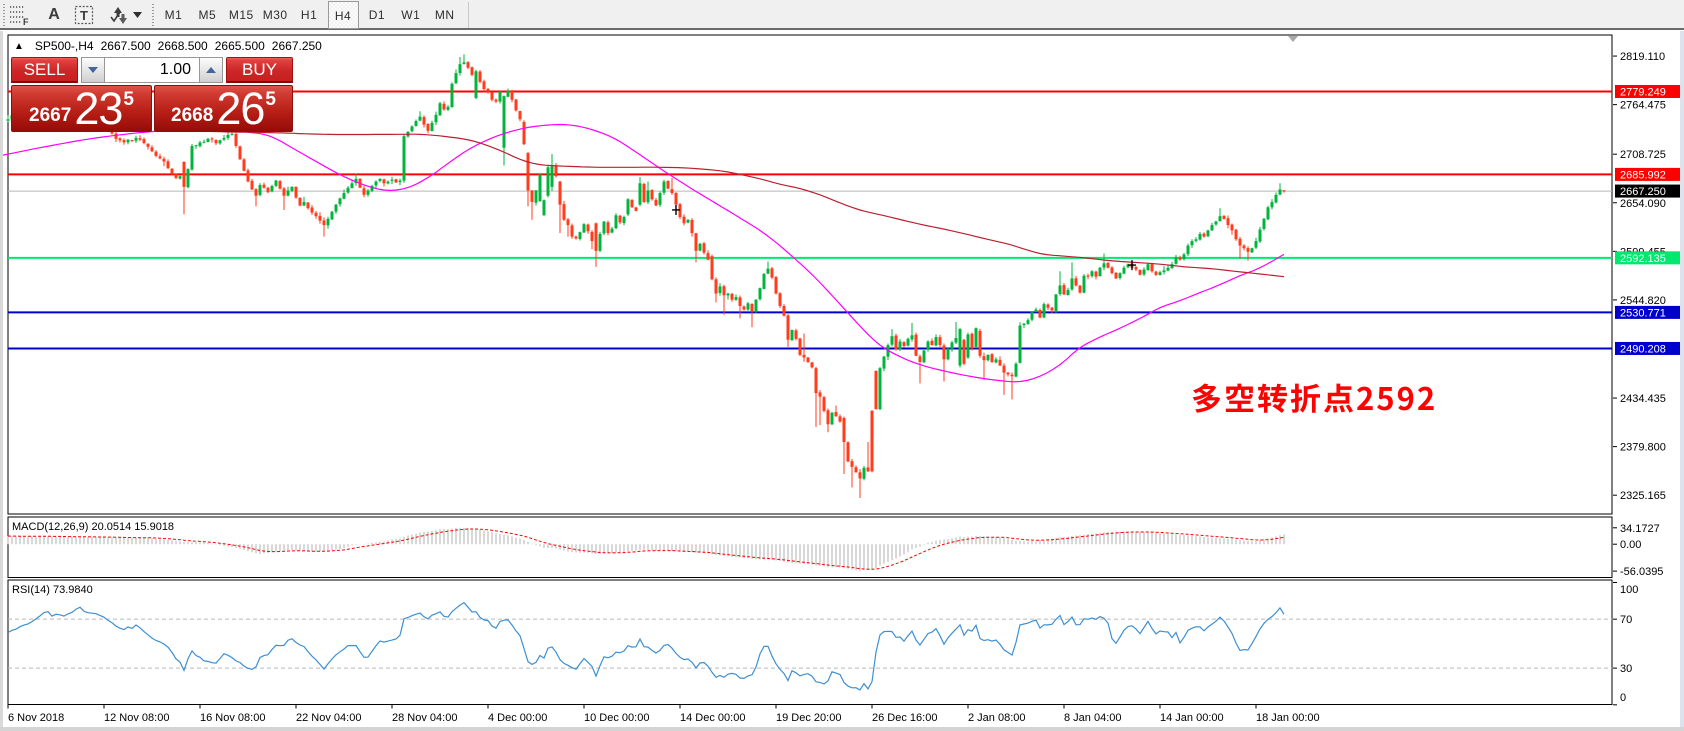 Image resolution: width=1684 pixels, height=731 pixels. I want to click on text-label-icon: A, so click(54, 14).